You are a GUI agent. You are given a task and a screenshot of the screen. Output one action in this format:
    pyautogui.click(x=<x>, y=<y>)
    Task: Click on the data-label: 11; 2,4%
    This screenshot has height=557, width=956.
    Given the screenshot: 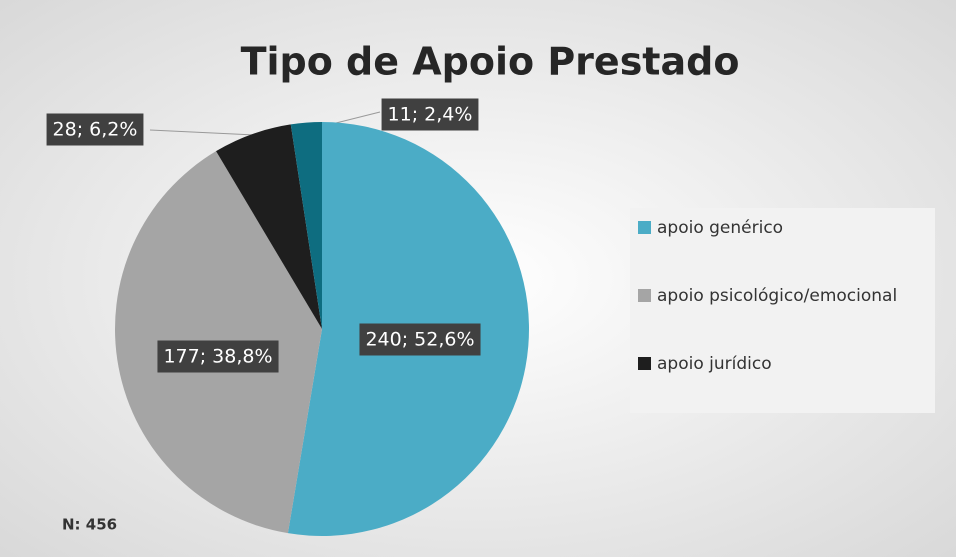 What is the action you would take?
    pyautogui.click(x=430, y=115)
    